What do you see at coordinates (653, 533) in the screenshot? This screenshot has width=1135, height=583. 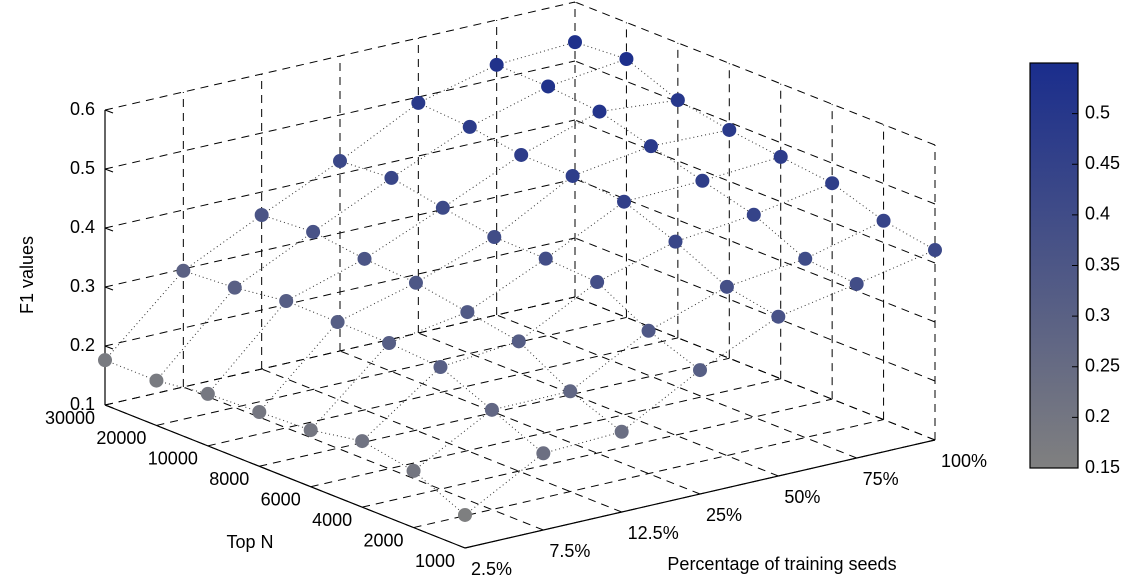 I see `x-tick-label: 12.5%` at bounding box center [653, 533].